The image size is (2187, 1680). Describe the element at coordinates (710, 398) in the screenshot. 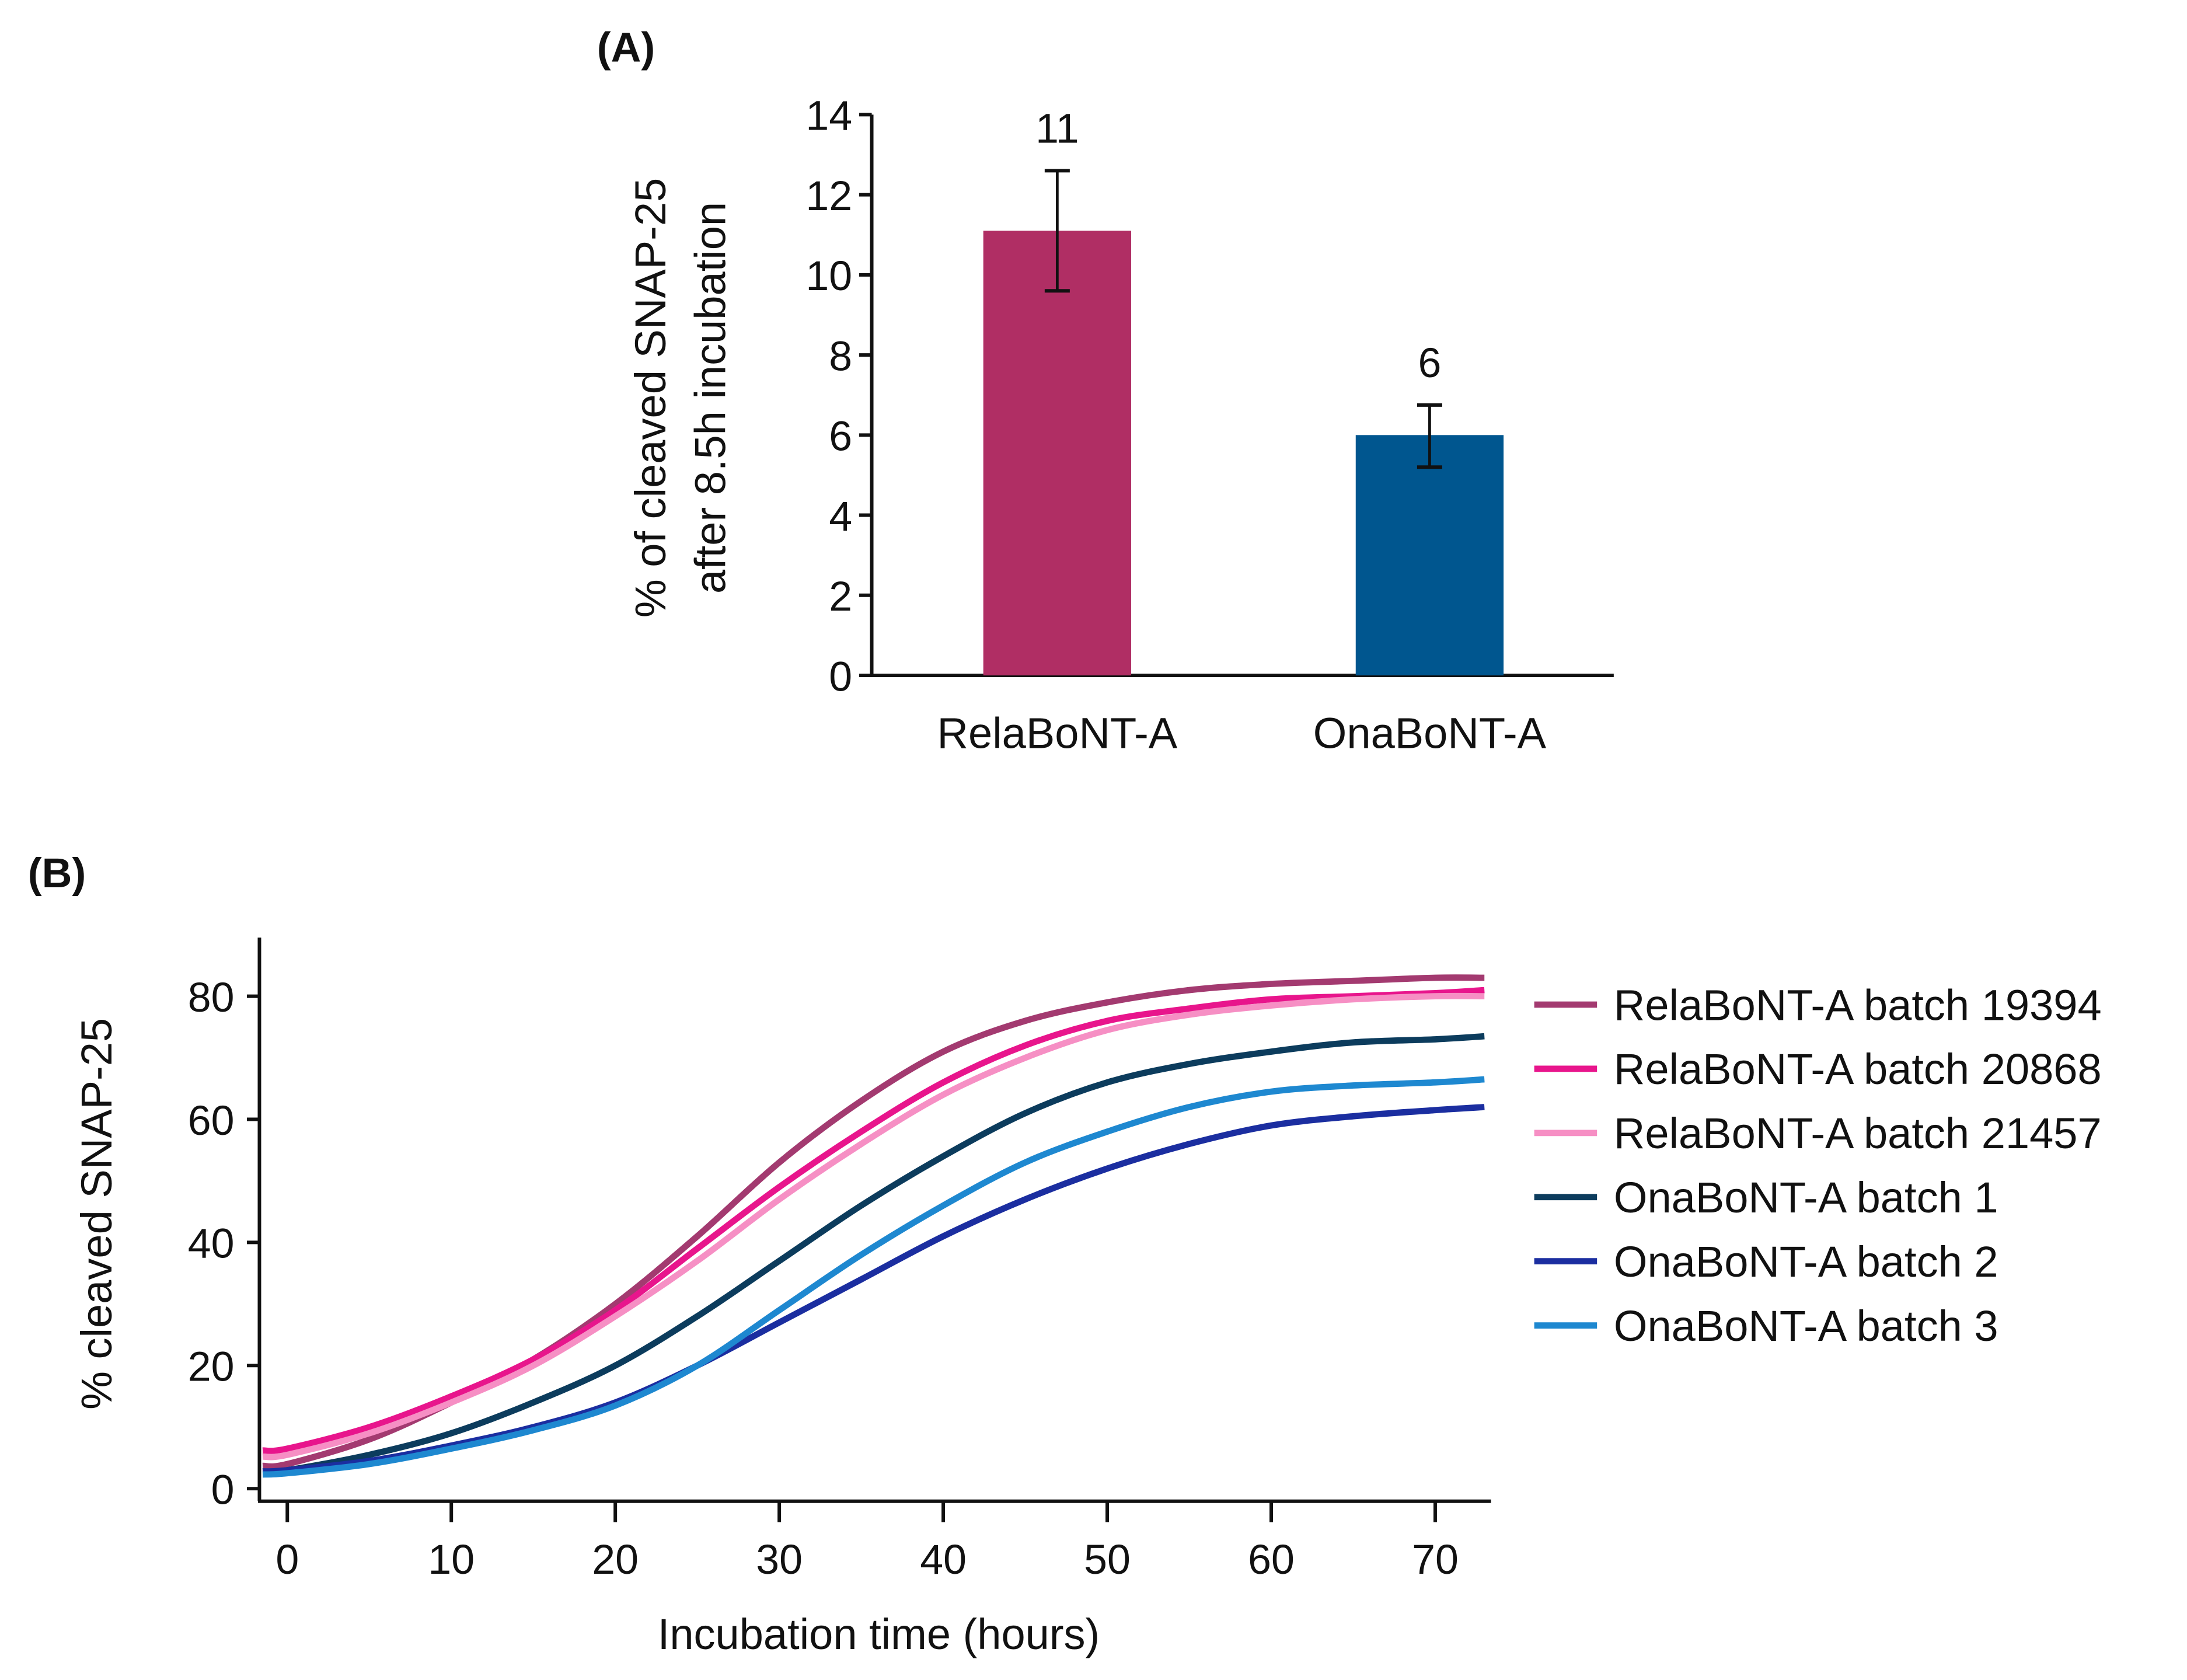

I see `y-axis-label-line-2: after 8.5h incubation` at that location.